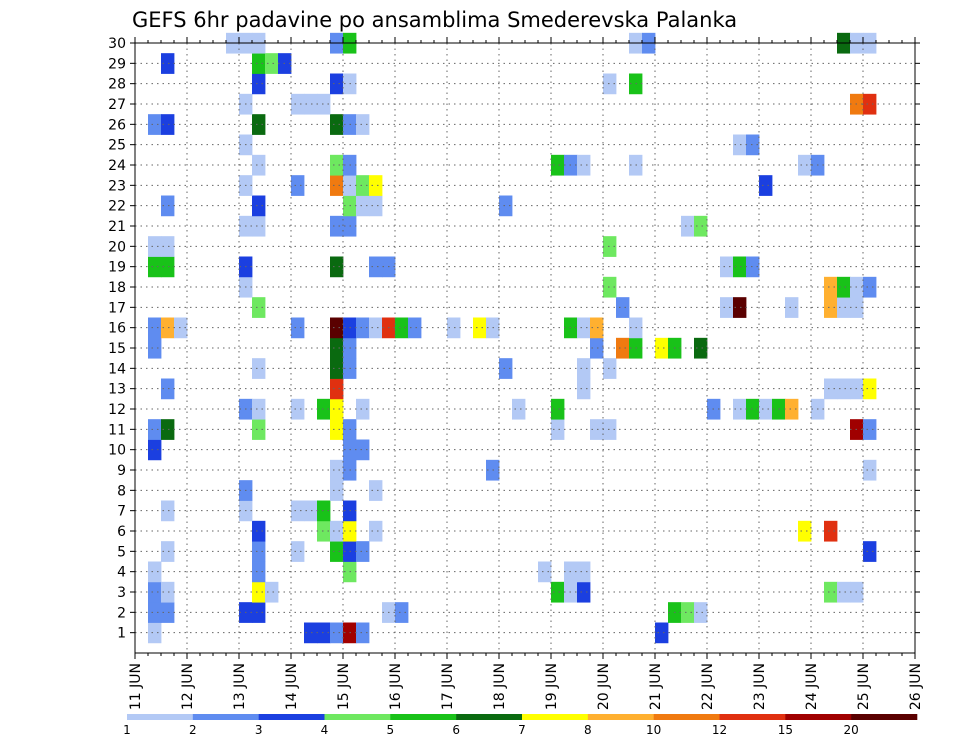 The image size is (960, 742). Describe the element at coordinates (656, 686) in the screenshot. I see `x-tick-label: 21 JUN` at that location.